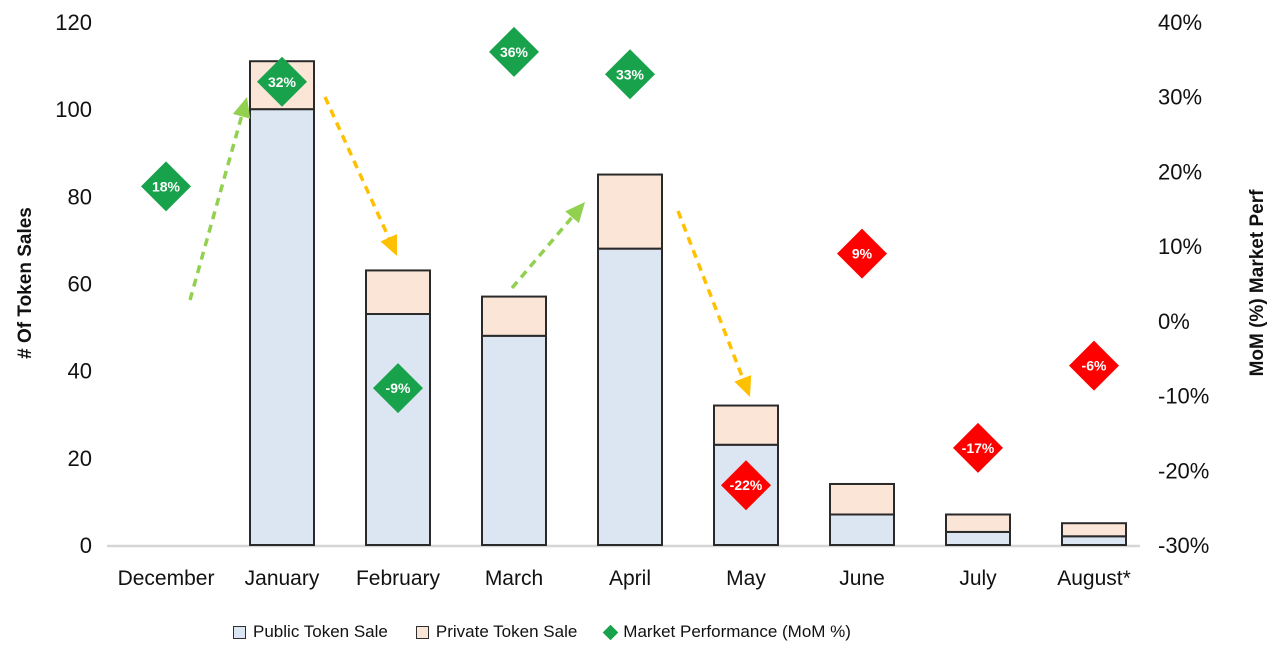 This screenshot has width=1280, height=655. Describe the element at coordinates (398, 578) in the screenshot. I see `category-label: February` at that location.